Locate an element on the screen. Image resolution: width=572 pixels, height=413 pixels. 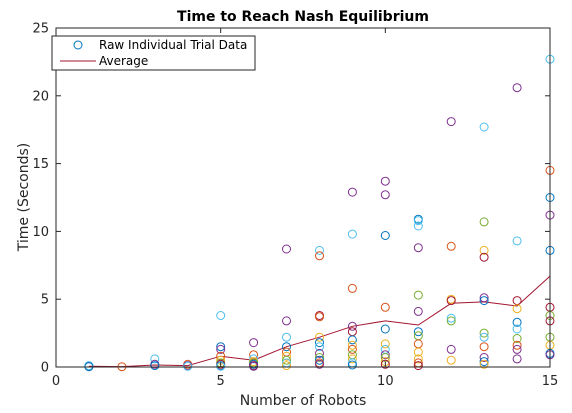
legend-box is located at coordinates (153, 53).